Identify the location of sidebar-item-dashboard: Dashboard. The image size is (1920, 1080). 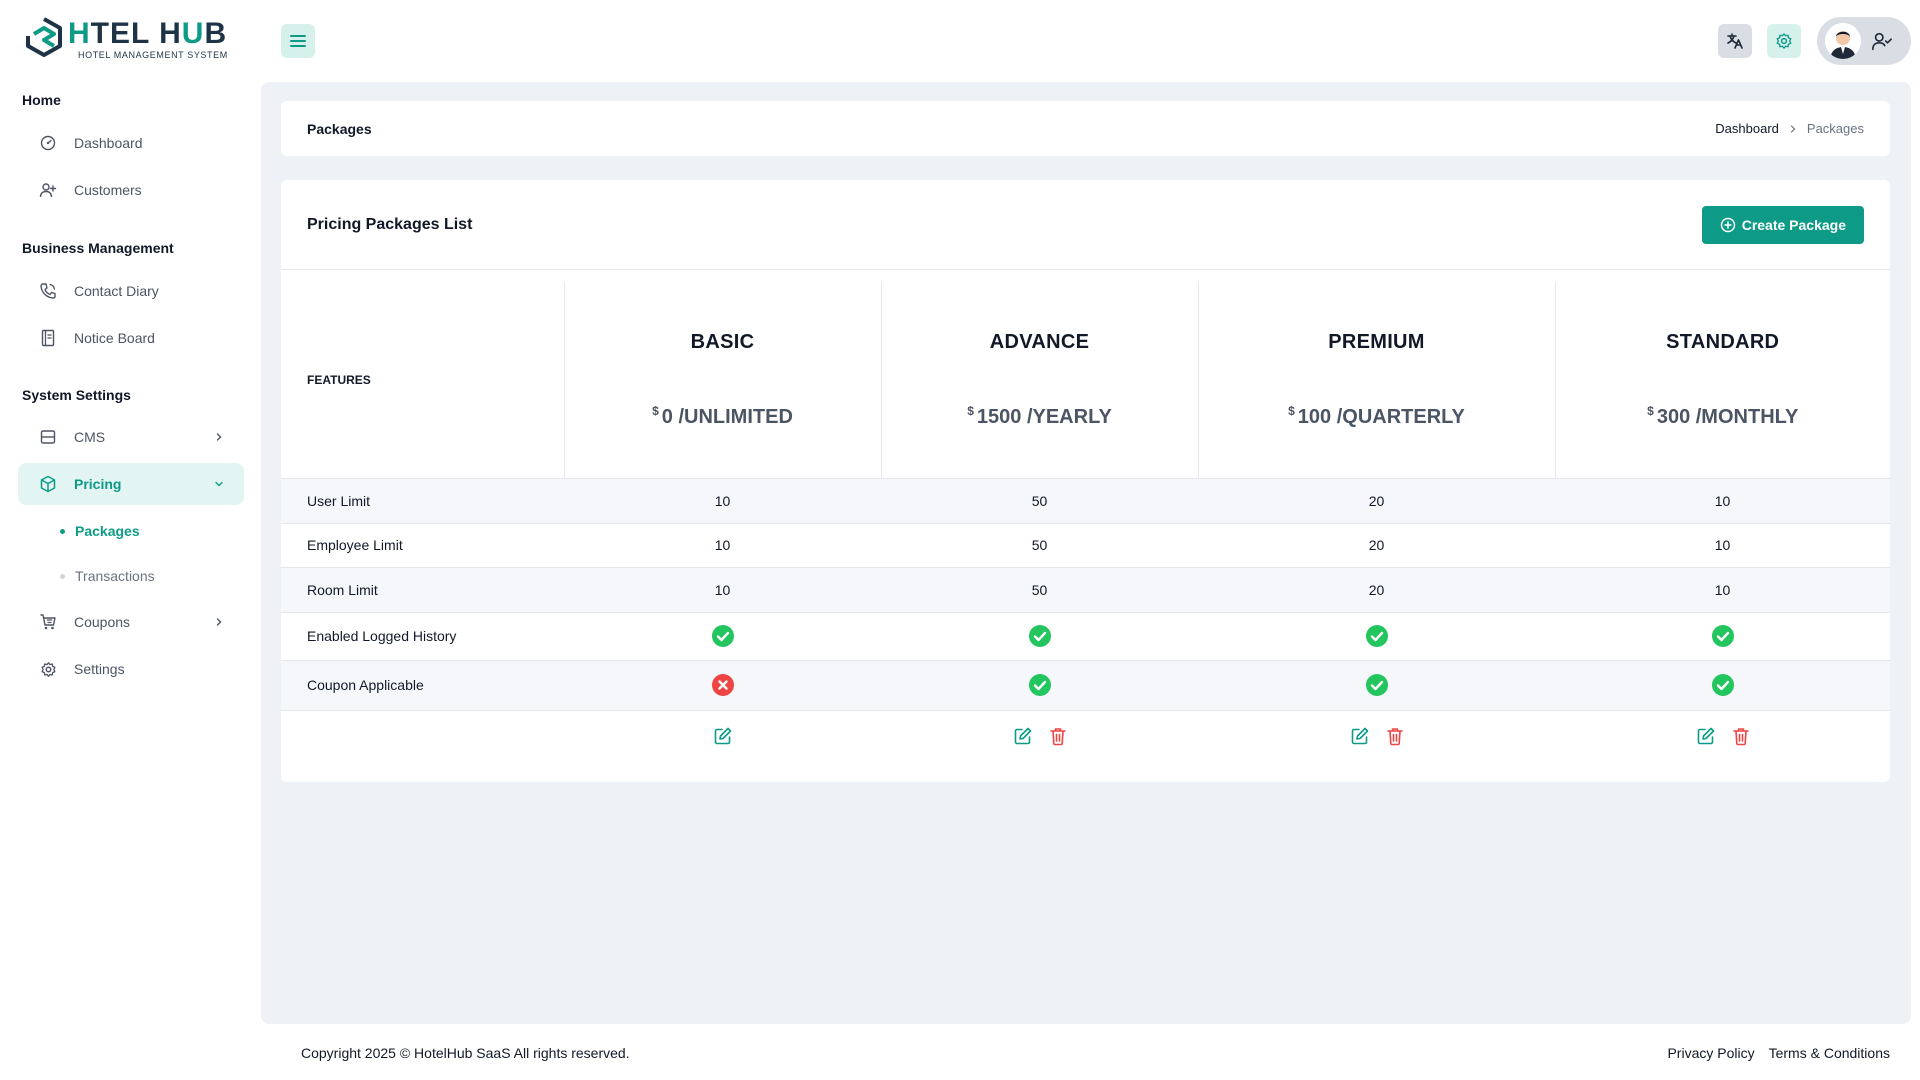
(131, 143).